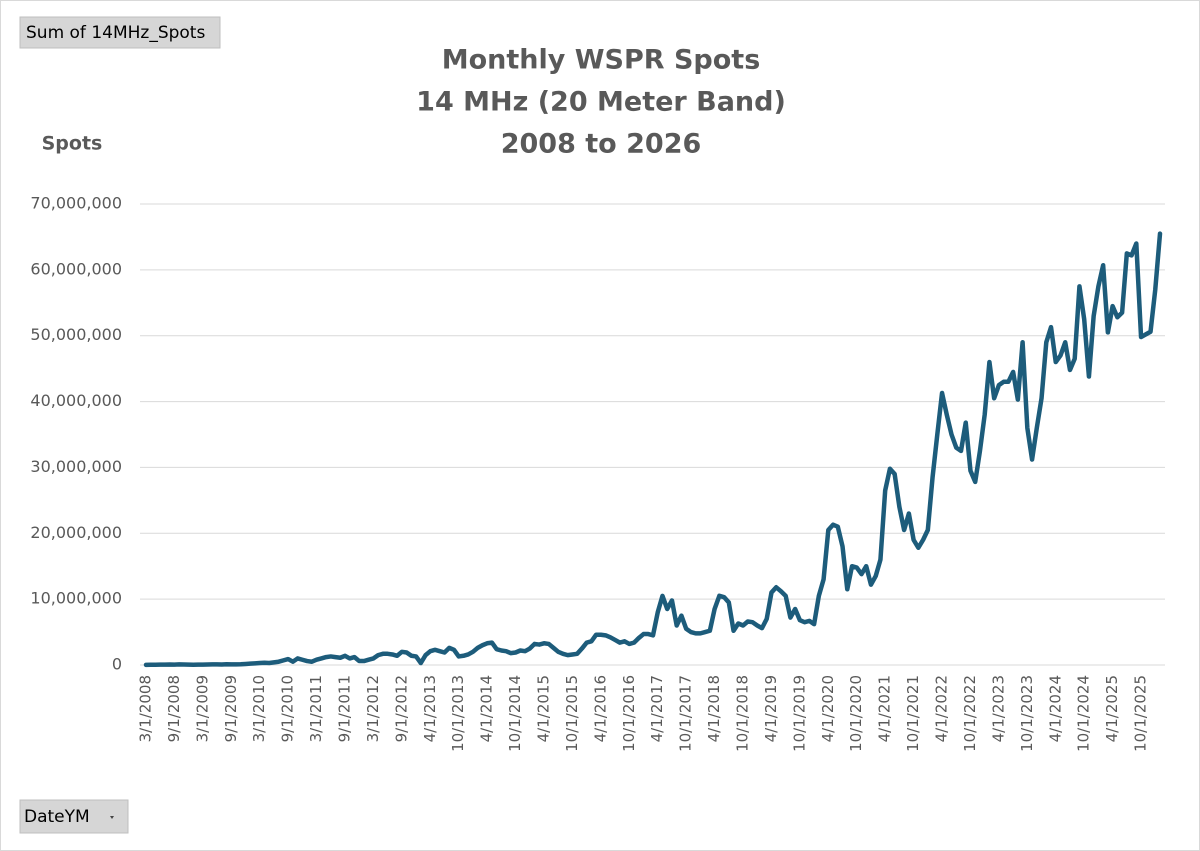  I want to click on x-tick-label: 10/1/2018, so click(743, 713).